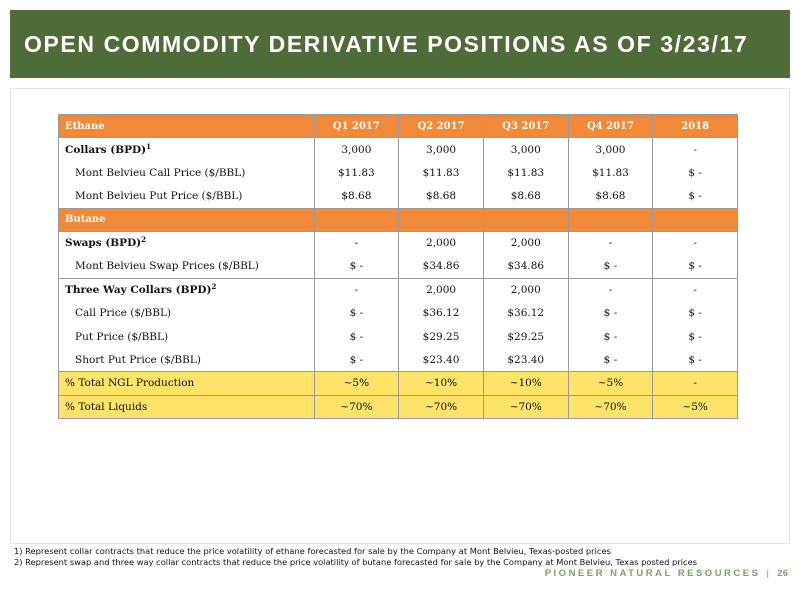 This screenshot has width=800, height=600. What do you see at coordinates (186, 407) in the screenshot?
I see `row-label: % Total Liquids` at bounding box center [186, 407].